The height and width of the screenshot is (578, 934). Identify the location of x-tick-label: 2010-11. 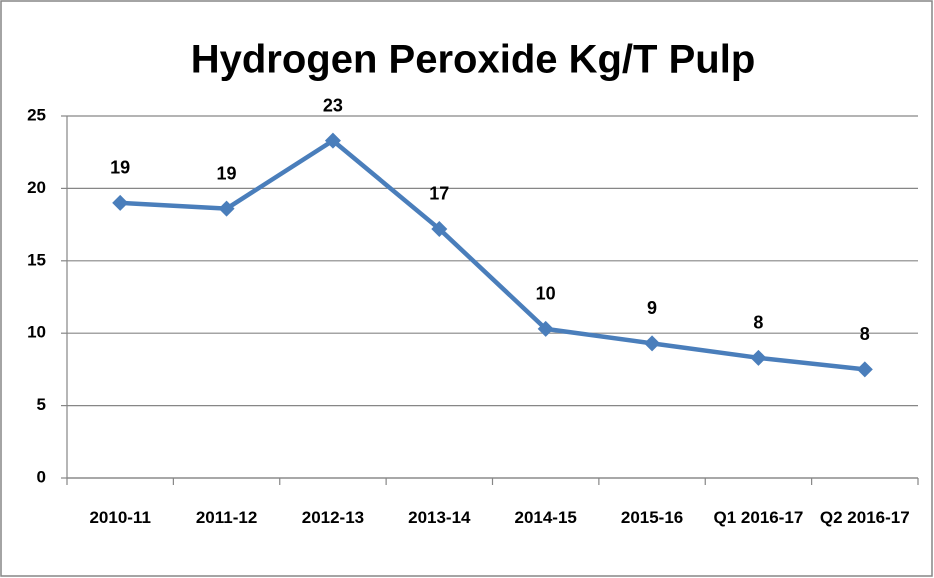
(120, 517).